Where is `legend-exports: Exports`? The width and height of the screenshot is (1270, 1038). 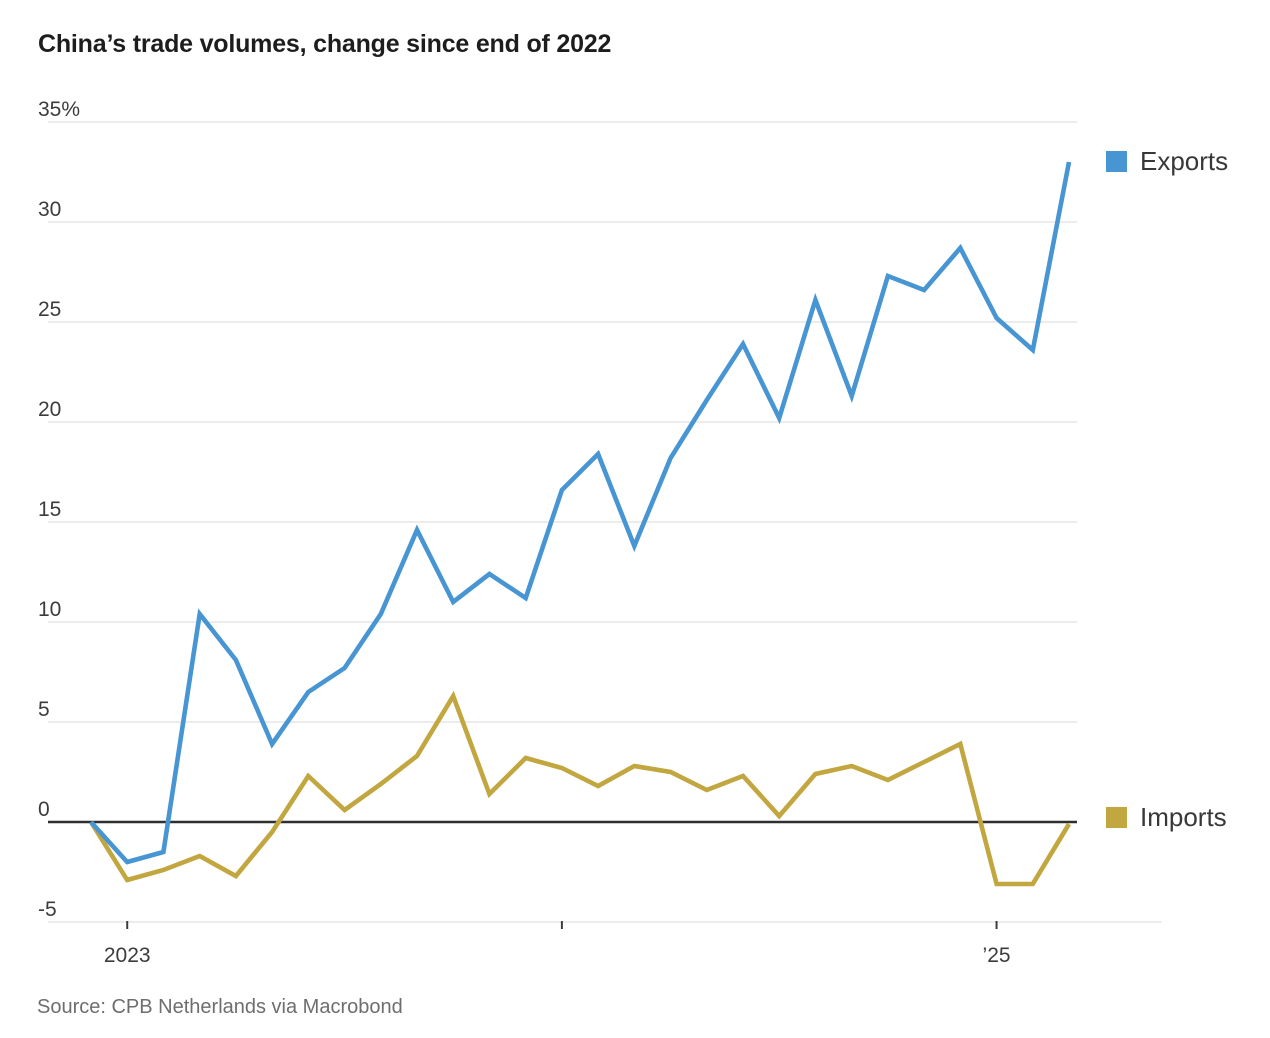 legend-exports: Exports is located at coordinates (1167, 161).